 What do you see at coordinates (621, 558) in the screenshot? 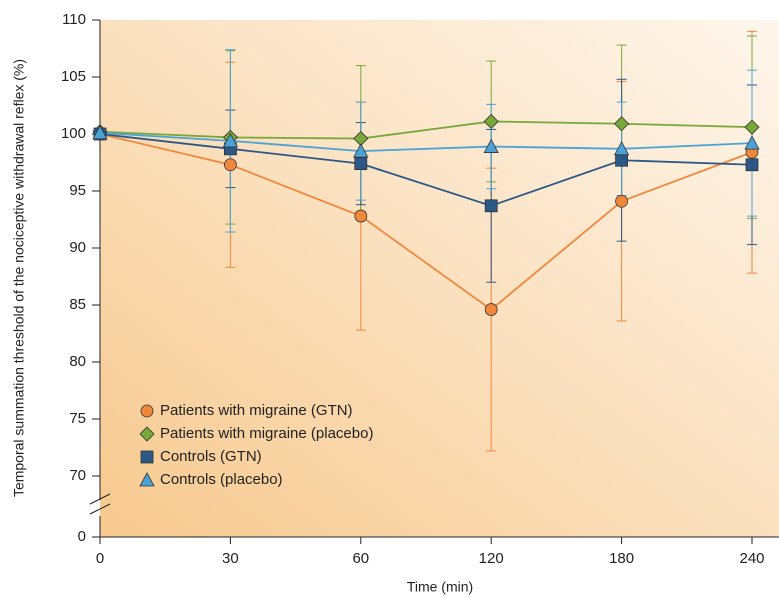
I see `x-tick-label: 180` at bounding box center [621, 558].